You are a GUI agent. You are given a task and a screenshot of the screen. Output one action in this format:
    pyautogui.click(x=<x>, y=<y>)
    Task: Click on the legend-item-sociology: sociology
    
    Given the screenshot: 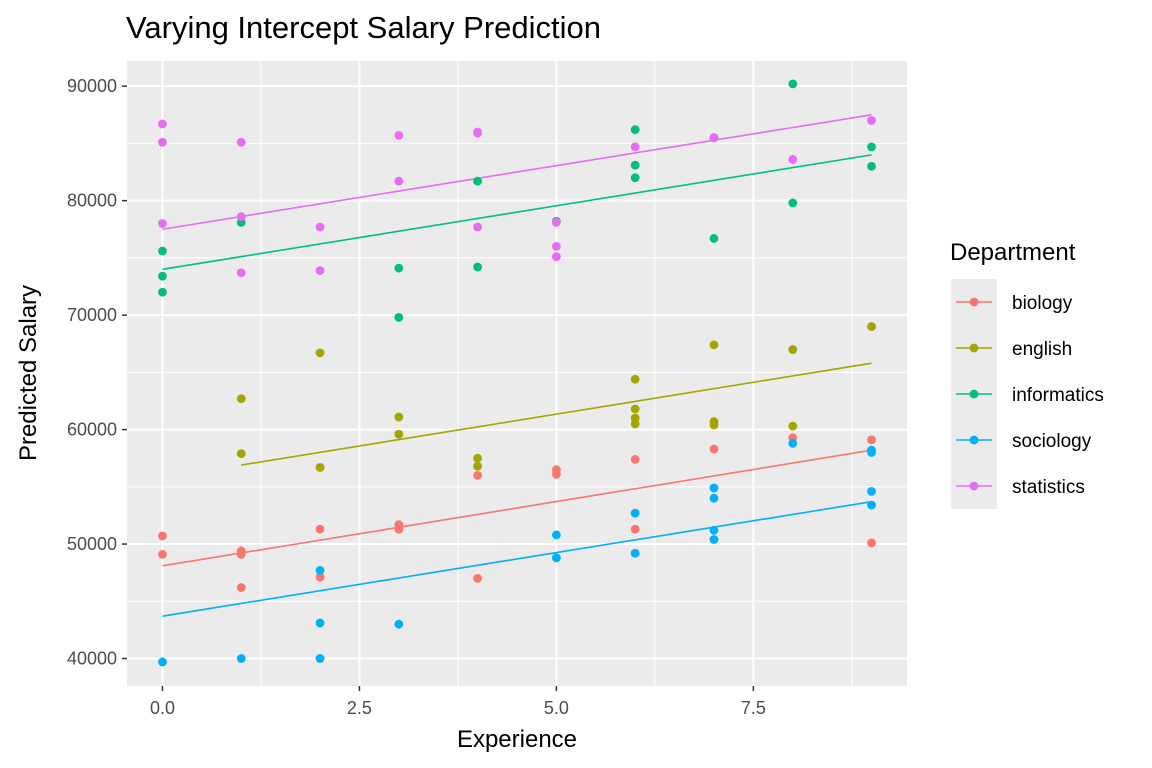 What is the action you would take?
    pyautogui.click(x=1021, y=440)
    